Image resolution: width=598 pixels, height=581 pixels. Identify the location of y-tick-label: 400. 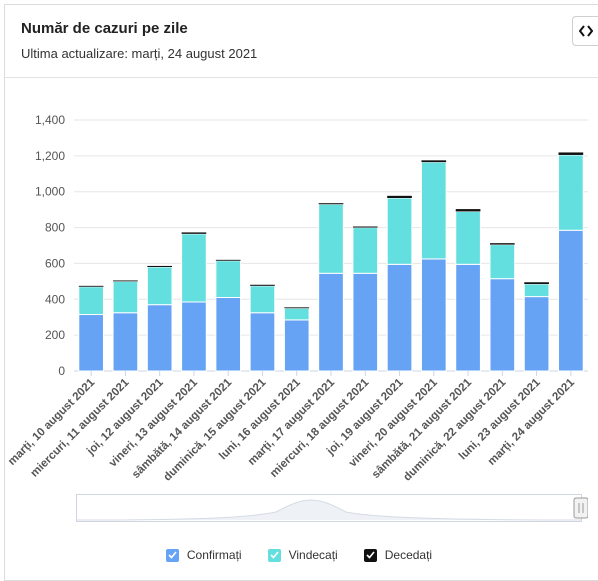
(55, 299).